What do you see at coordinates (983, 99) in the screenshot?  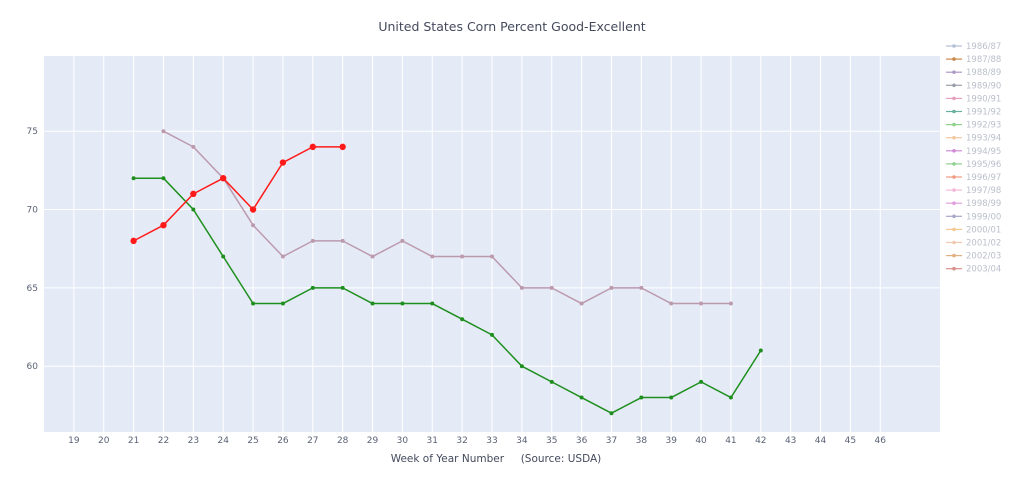 I see `legend-label: 1990/91` at bounding box center [983, 99].